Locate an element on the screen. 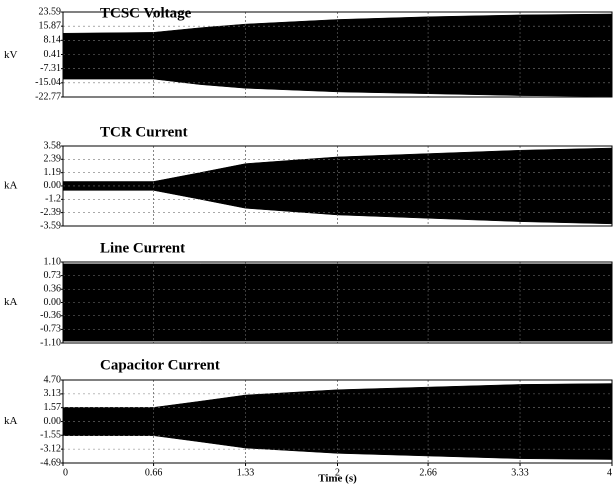 The image size is (615, 486). x-tick-label: 3.33 is located at coordinates (520, 472).